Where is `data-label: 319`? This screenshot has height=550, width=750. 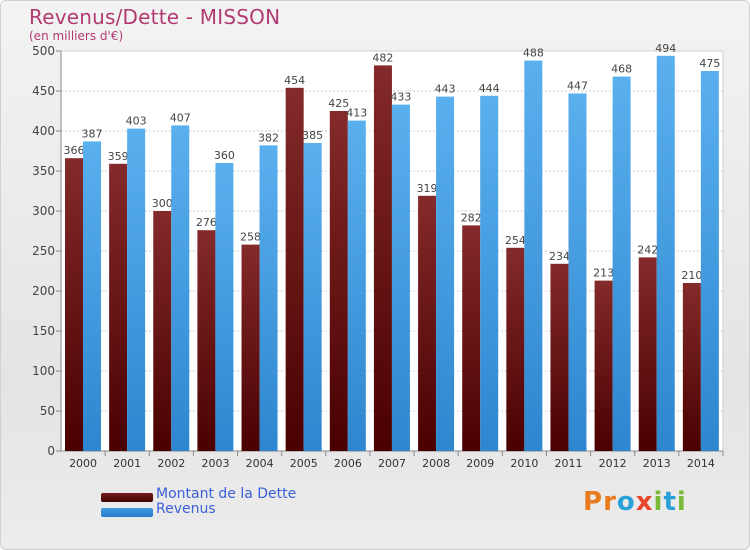
data-label: 319 is located at coordinates (427, 188).